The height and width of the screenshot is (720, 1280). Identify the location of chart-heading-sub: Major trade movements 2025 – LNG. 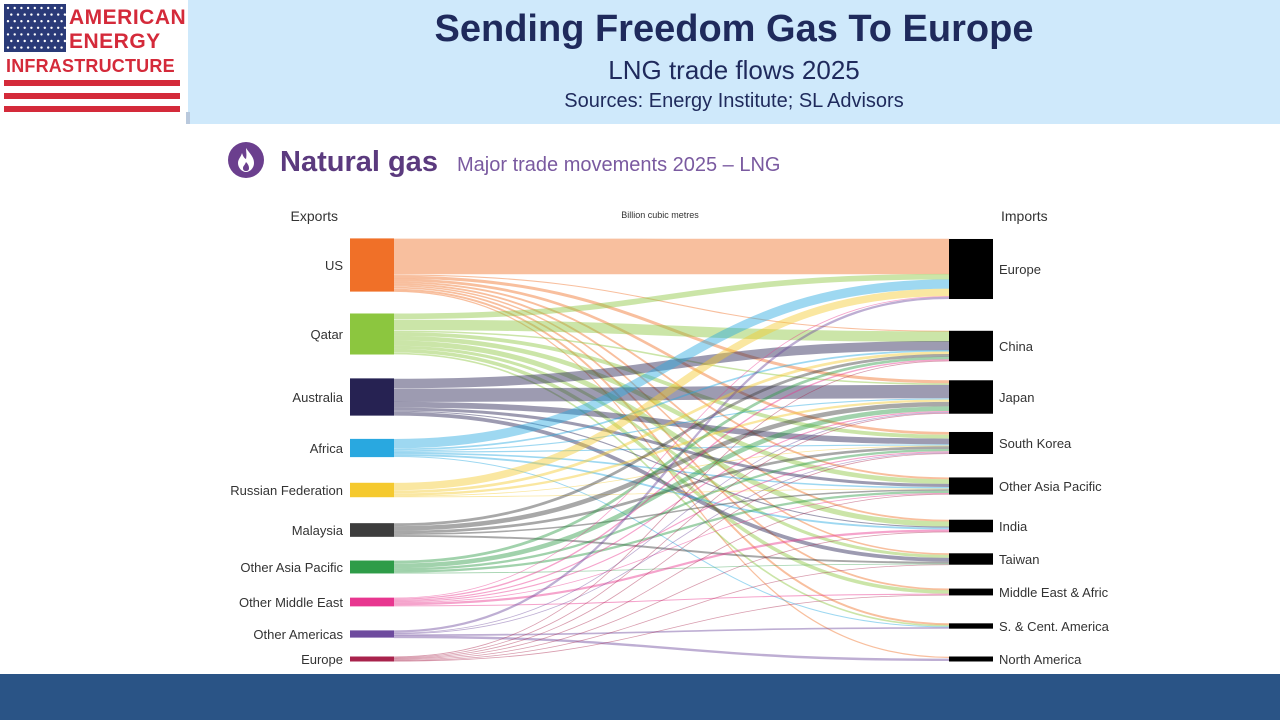
(619, 165).